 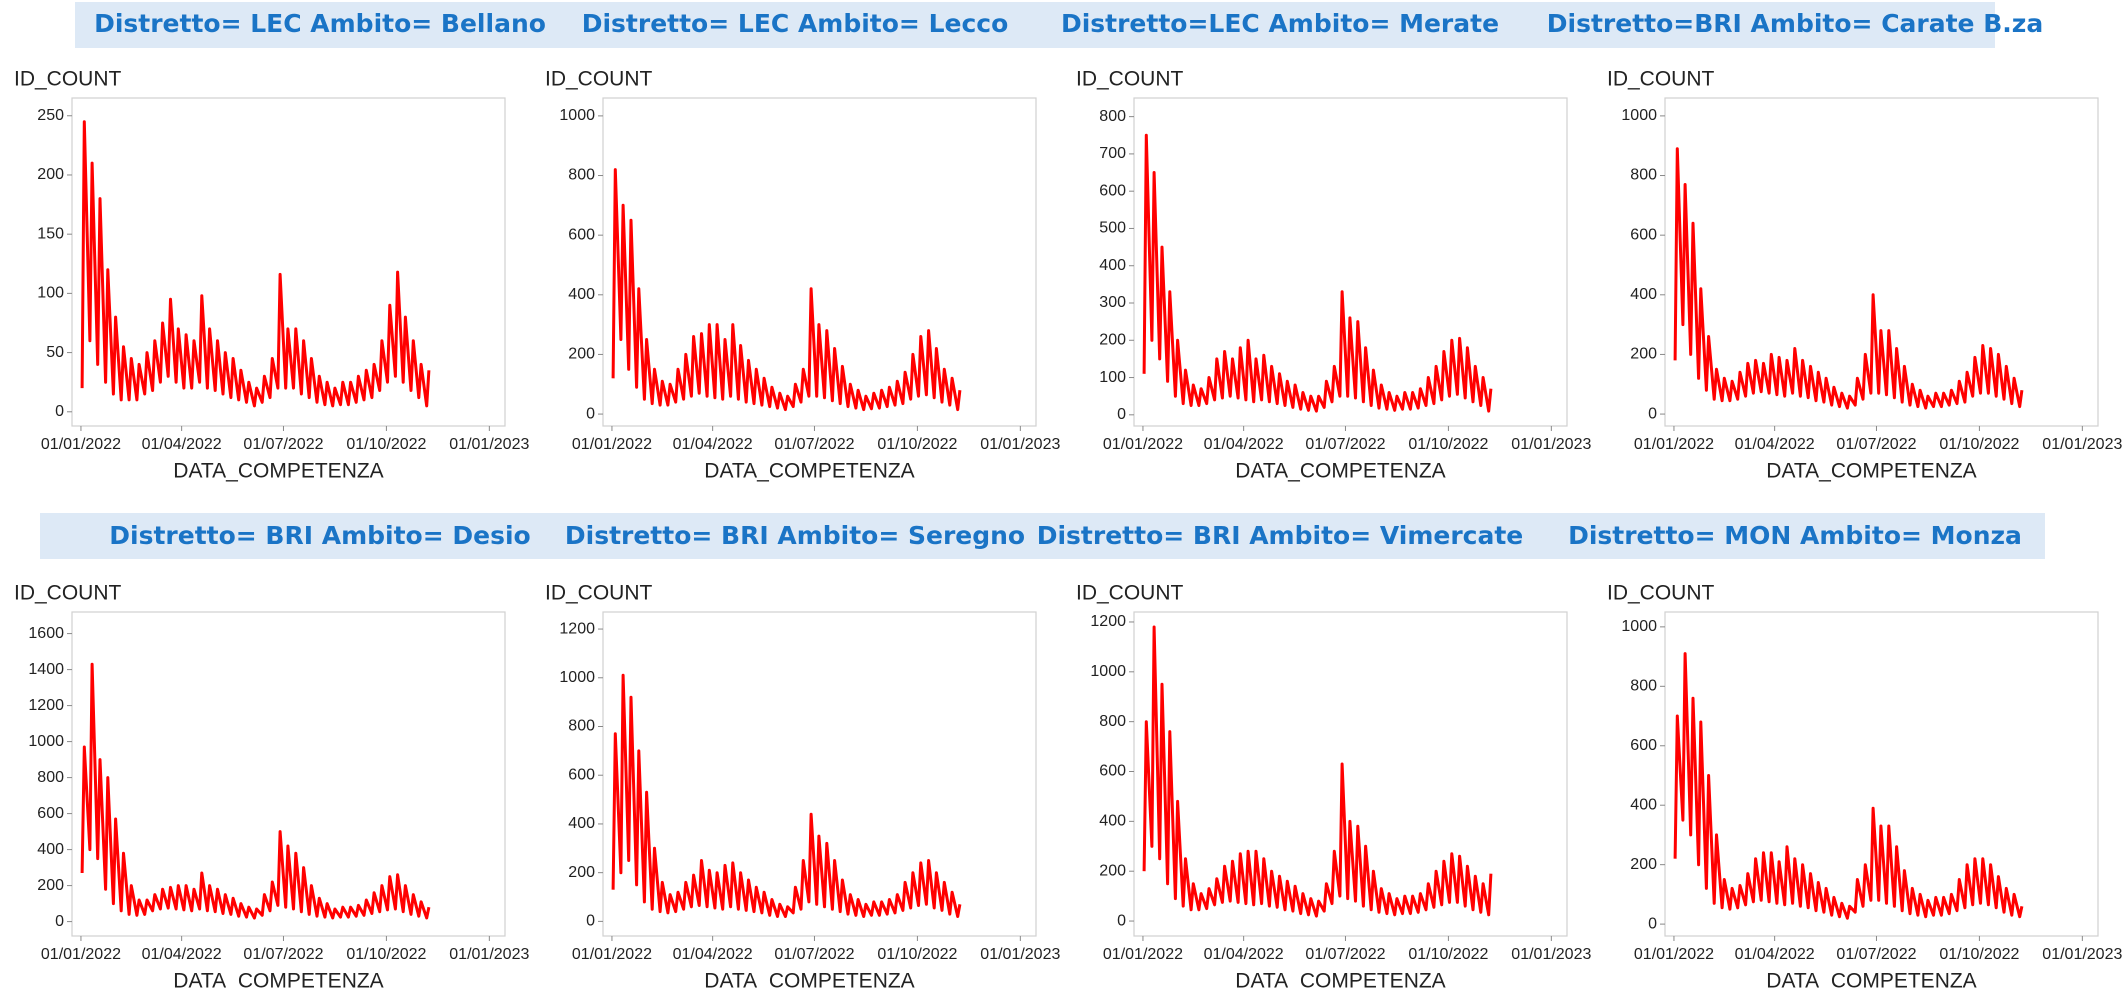 What do you see at coordinates (320, 23) in the screenshot?
I see `chart-title: Distretto= LEC Ambito= Bellano` at bounding box center [320, 23].